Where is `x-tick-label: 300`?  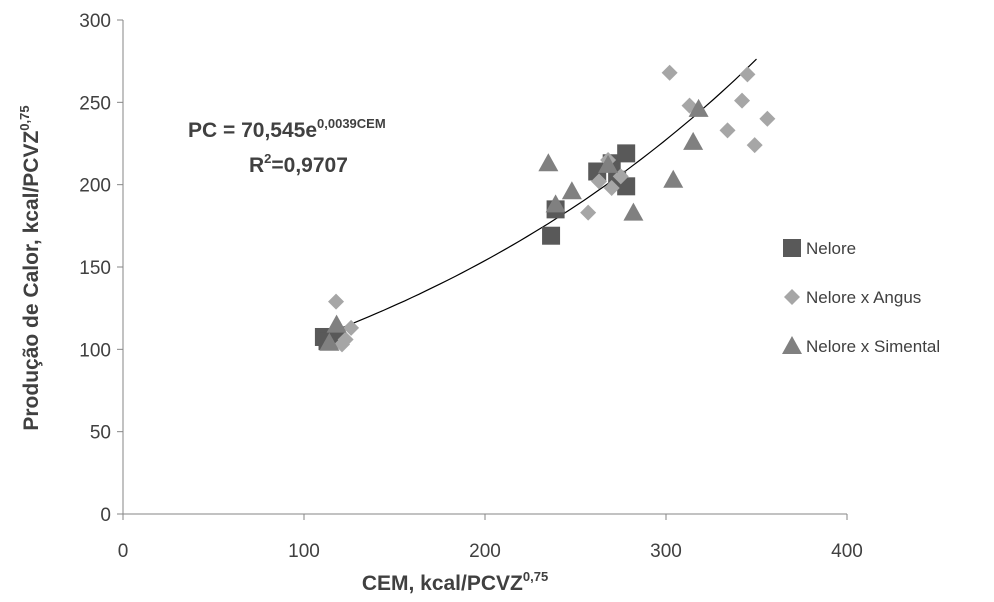
x-tick-label: 300 is located at coordinates (666, 551).